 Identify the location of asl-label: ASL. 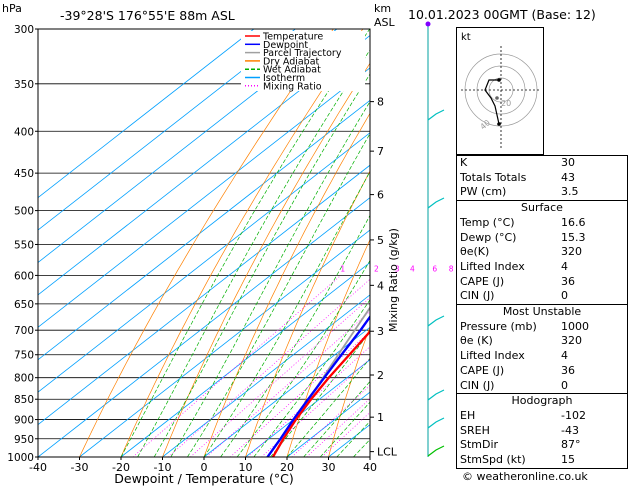
(385, 22).